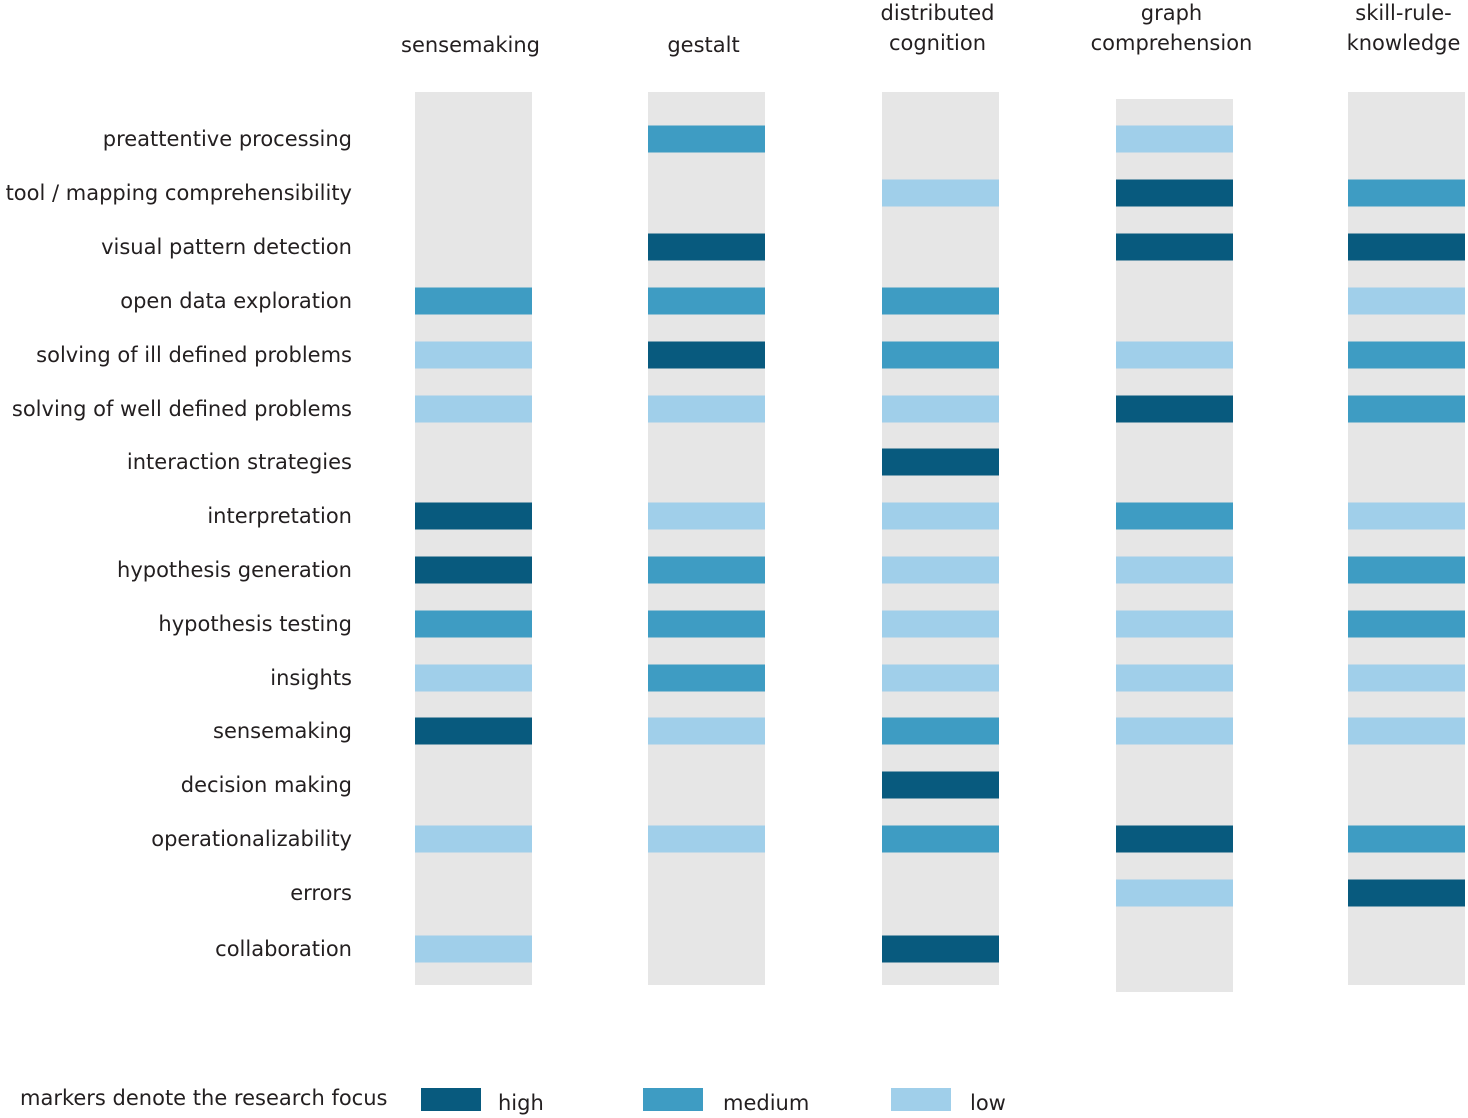  Describe the element at coordinates (234, 570) in the screenshot. I see `row-label-hypothesis-generation: hypothesis generation` at that location.